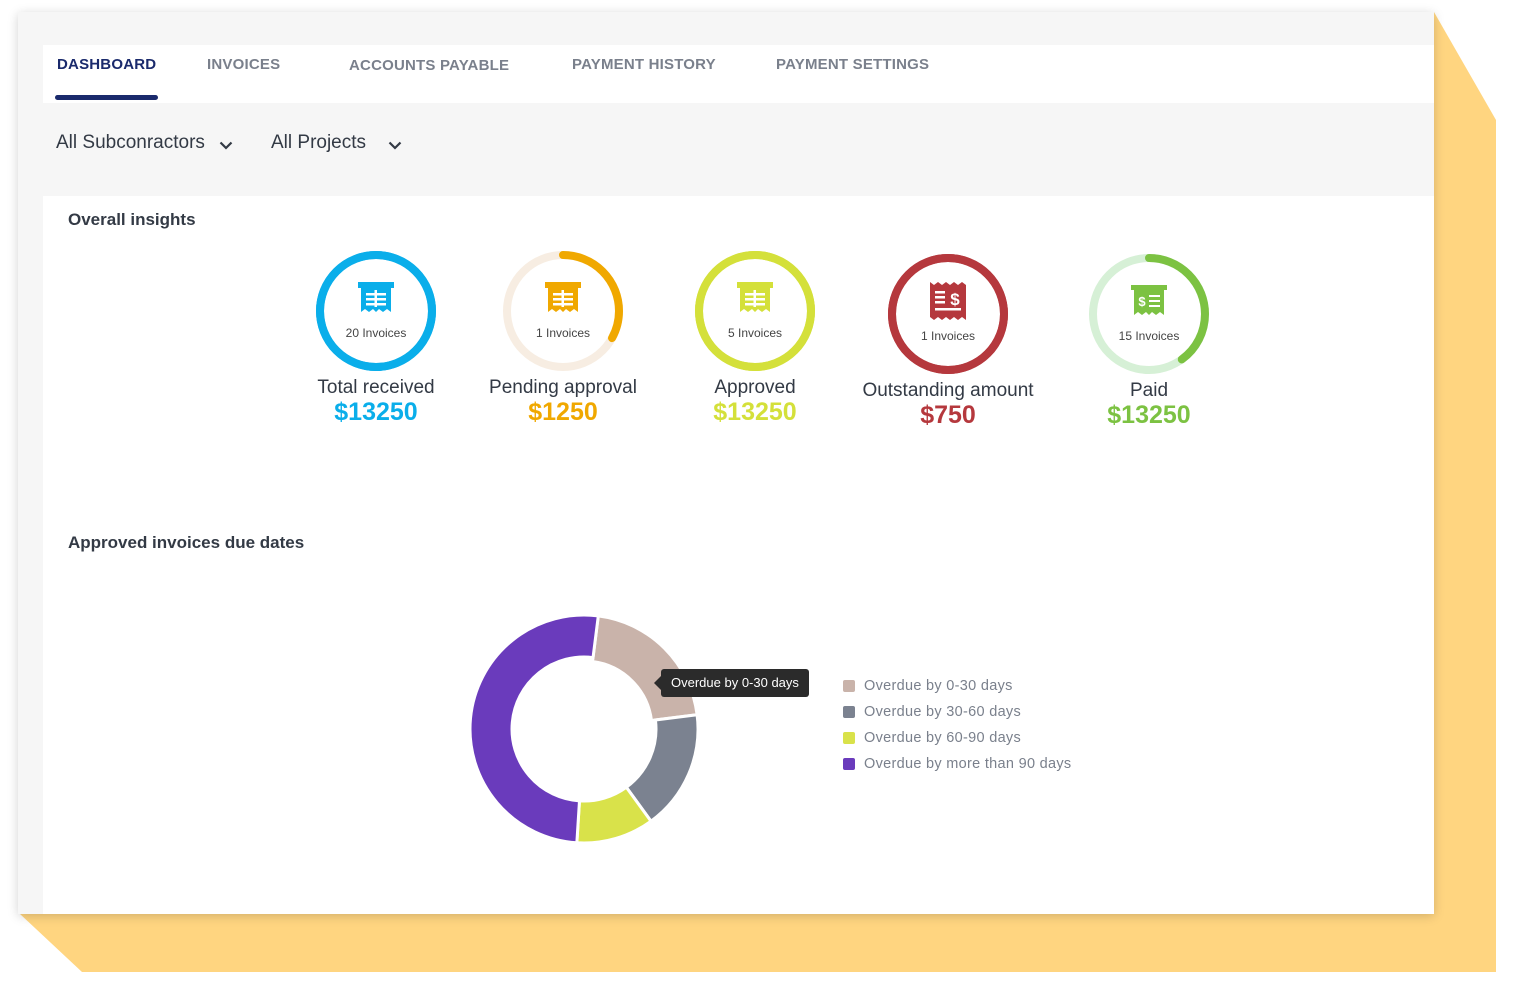 The image size is (1514, 996). I want to click on kpi-label: Outstanding amount, so click(948, 390).